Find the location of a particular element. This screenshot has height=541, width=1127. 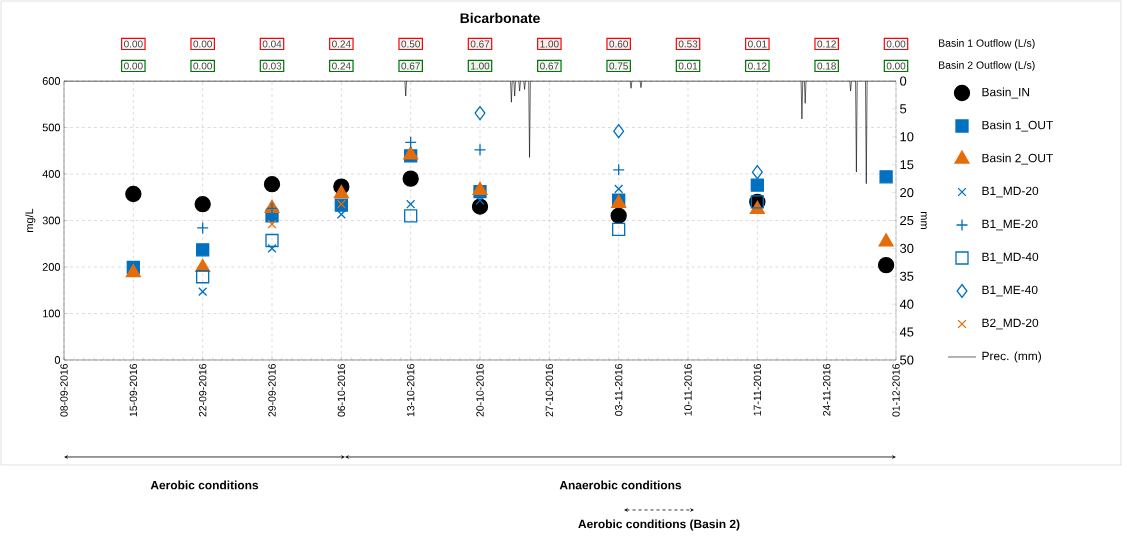

y2-tick-label: 50 is located at coordinates (907, 360).